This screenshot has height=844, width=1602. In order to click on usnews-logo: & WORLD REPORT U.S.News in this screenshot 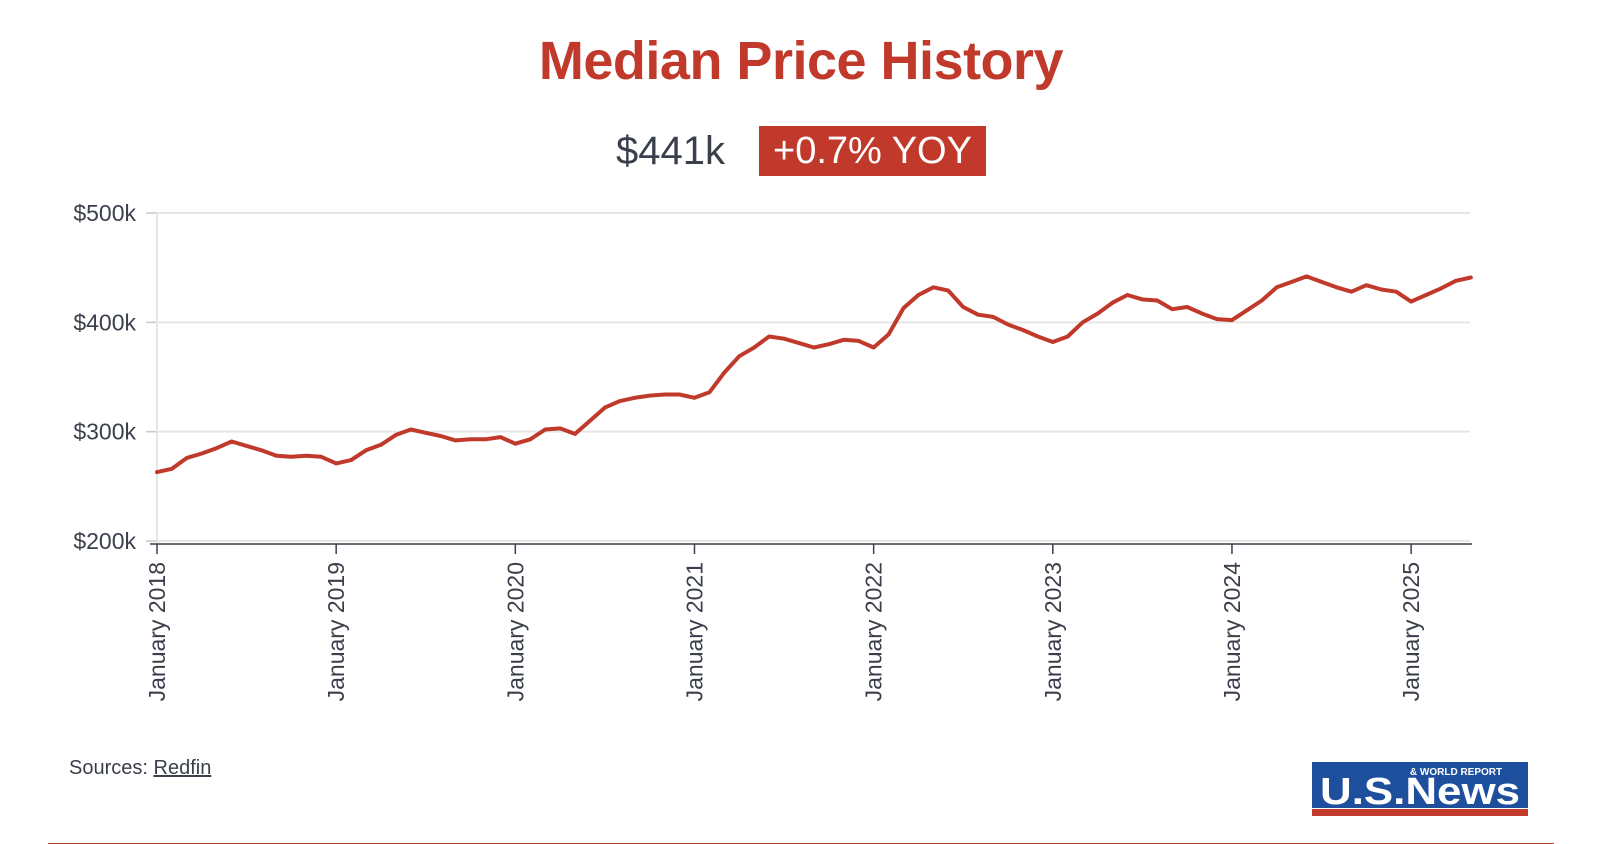, I will do `click(1420, 790)`.